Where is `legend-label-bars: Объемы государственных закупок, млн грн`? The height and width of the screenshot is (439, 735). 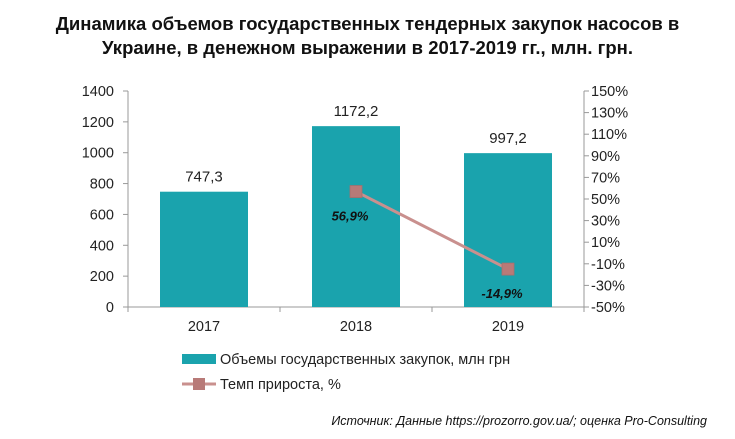
legend-label-bars: Объемы государственных закупок, млн грн is located at coordinates (365, 360).